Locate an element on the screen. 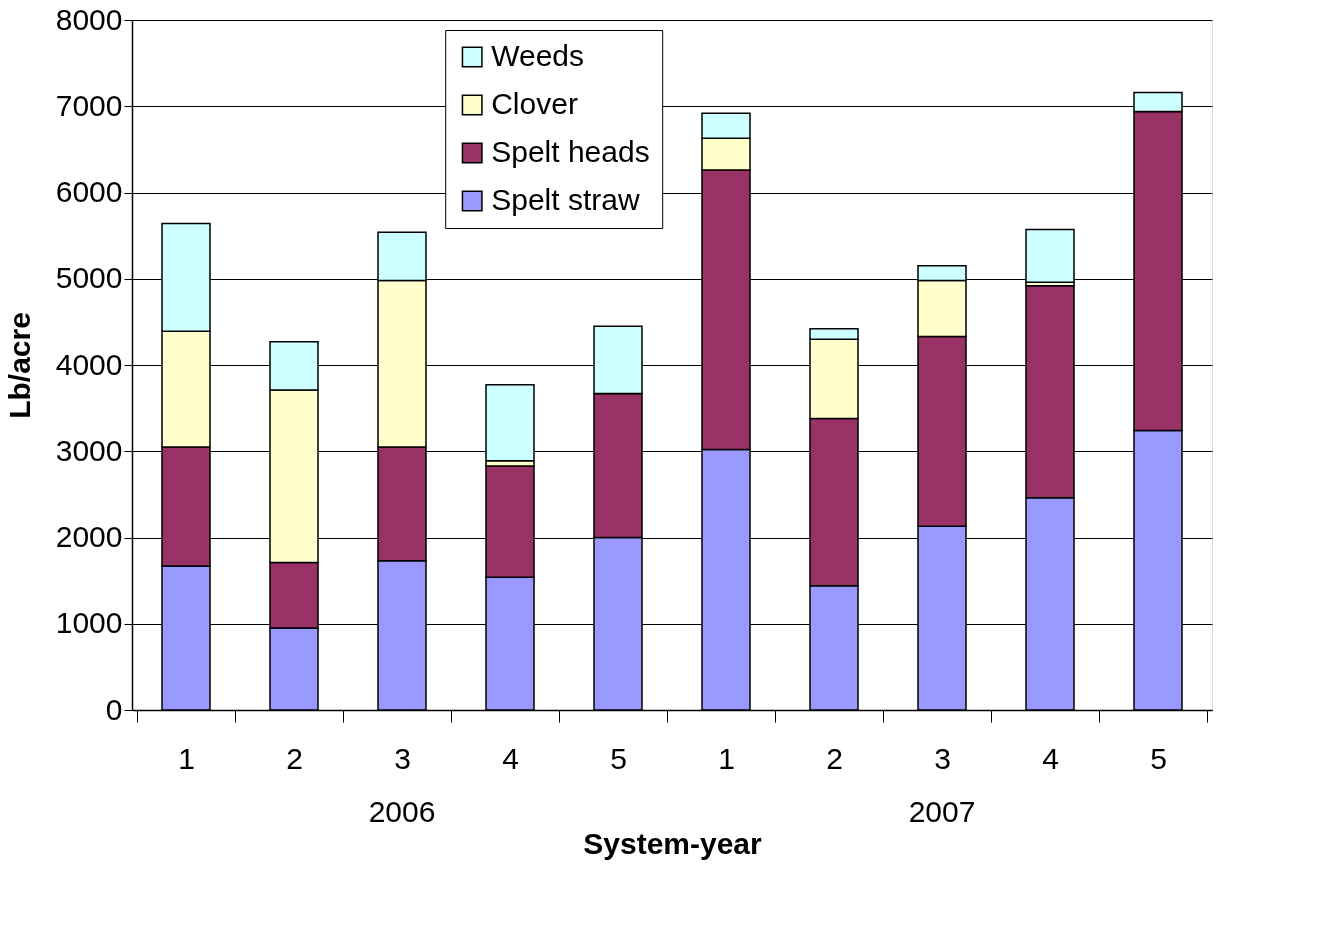  y-tick-label: 4000 is located at coordinates (89, 364).